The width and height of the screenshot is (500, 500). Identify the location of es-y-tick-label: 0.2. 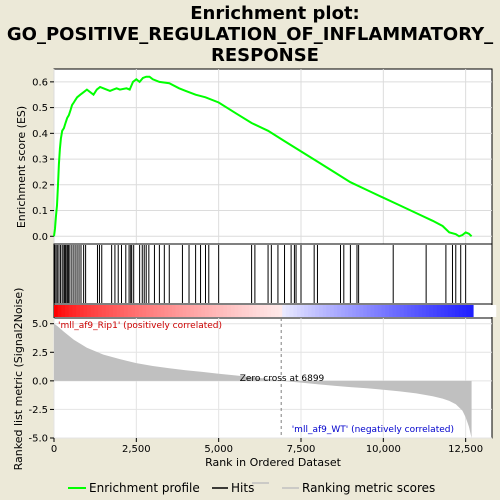
(40, 185).